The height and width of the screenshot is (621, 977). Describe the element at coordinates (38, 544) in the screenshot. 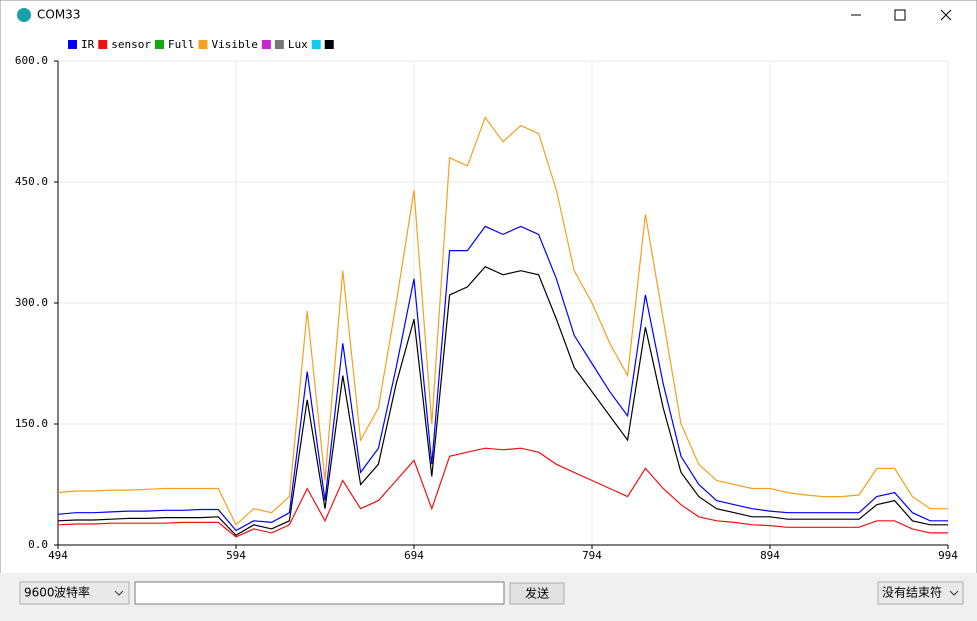

I see `y-tick-label: 0.0` at that location.